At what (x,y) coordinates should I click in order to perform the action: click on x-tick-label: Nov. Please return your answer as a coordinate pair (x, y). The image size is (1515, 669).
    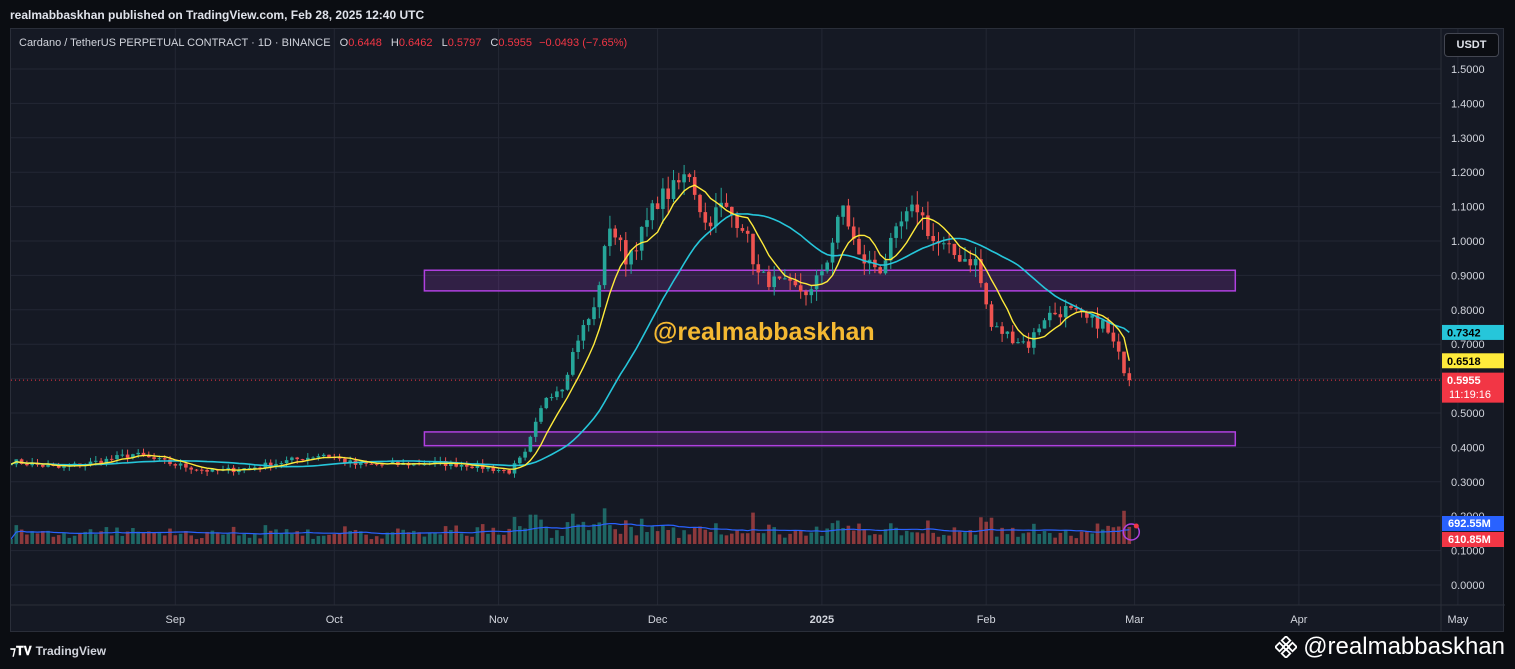
    Looking at the image, I should click on (499, 620).